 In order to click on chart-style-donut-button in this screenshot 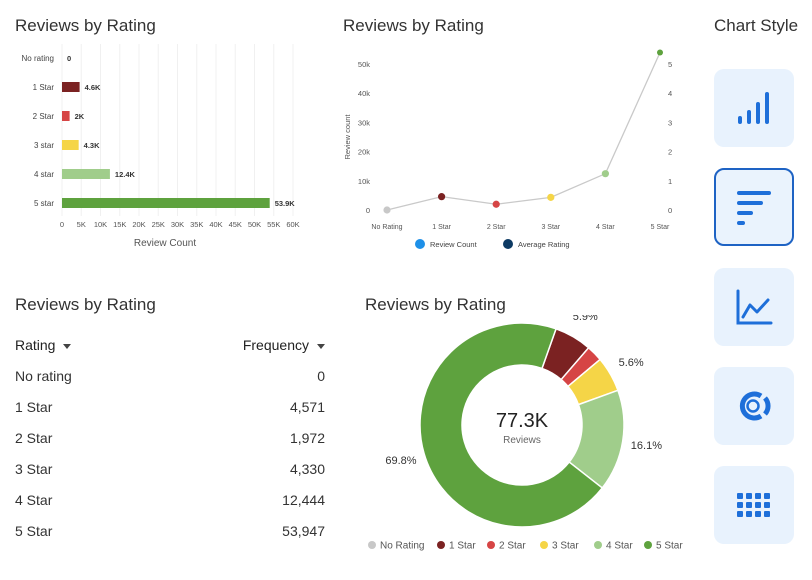, I will do `click(754, 406)`.